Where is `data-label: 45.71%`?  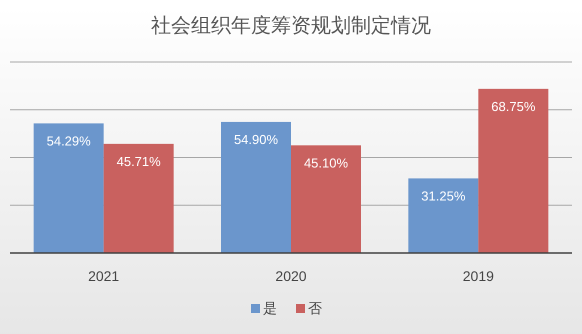
data-label: 45.71% is located at coordinates (139, 161).